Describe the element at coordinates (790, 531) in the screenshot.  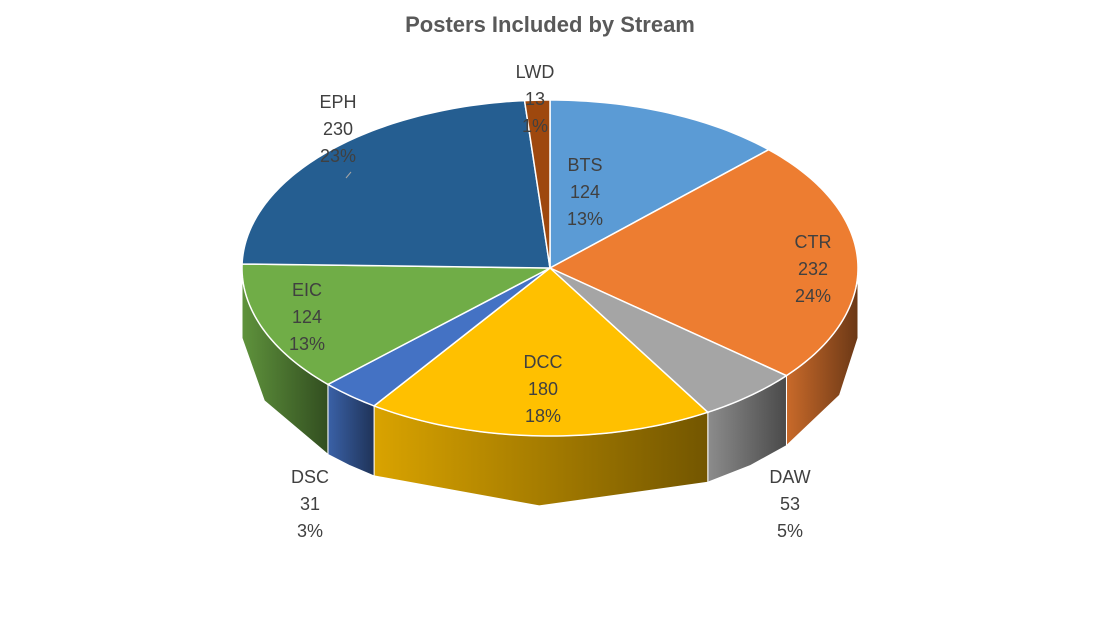
I see `label-percent: 5%` at that location.